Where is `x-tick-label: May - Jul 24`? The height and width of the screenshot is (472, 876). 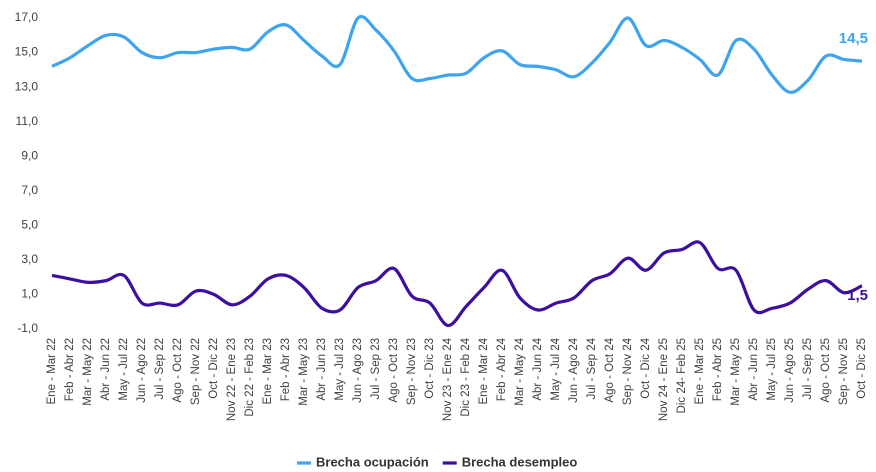 x-tick-label: May - Jul 24 is located at coordinates (556, 368).